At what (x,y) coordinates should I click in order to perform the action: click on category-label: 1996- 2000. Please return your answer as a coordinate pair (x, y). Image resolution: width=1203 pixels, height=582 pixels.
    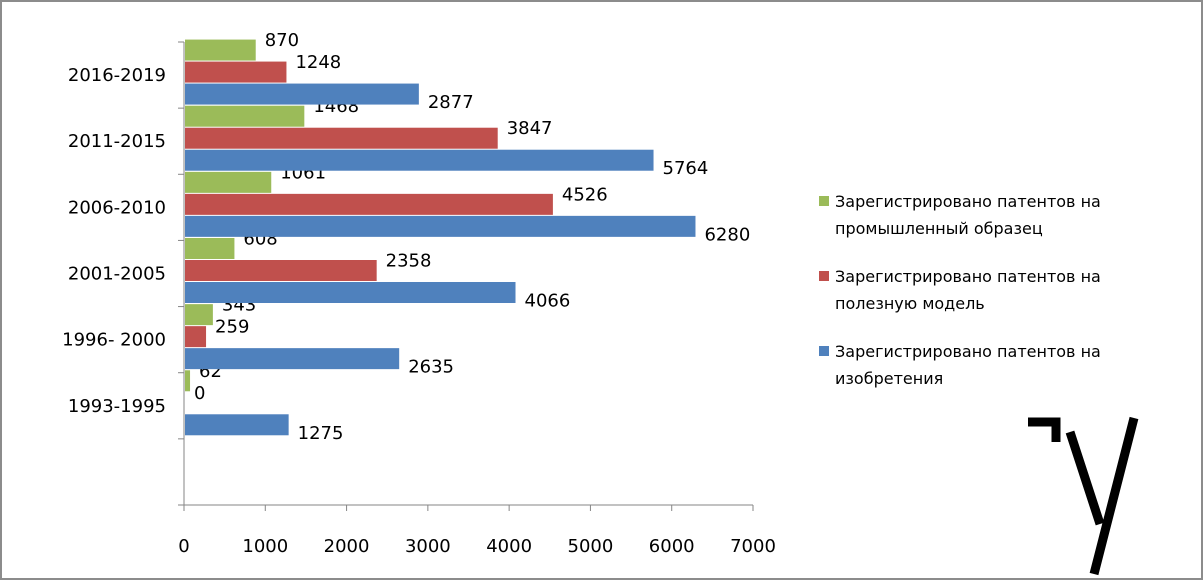
    Looking at the image, I should click on (114, 340).